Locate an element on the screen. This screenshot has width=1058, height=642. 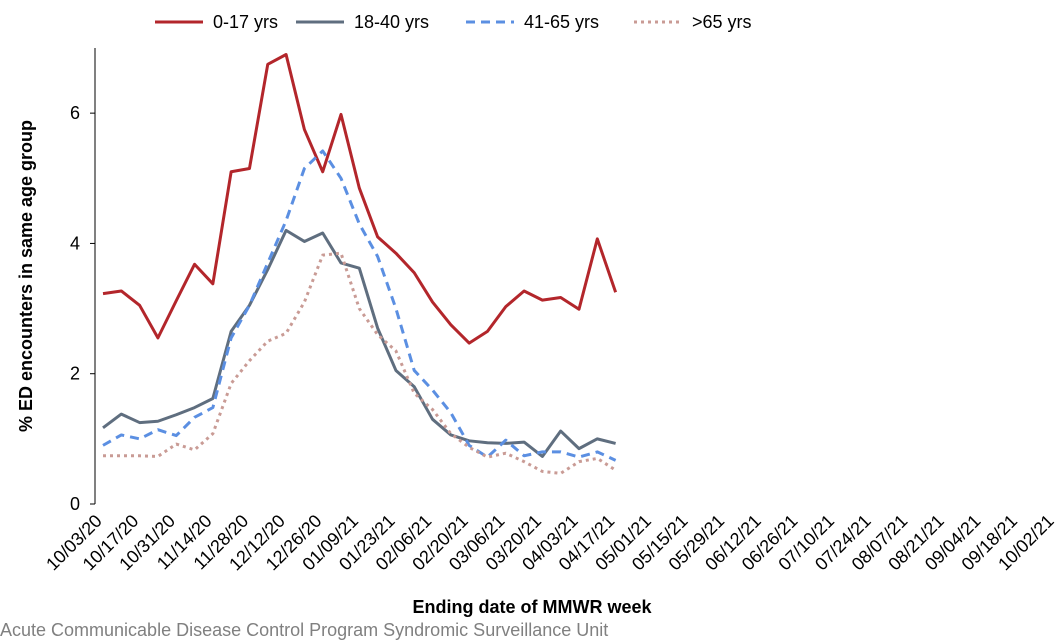
legend-label: 41-65 yrs is located at coordinates (561, 22).